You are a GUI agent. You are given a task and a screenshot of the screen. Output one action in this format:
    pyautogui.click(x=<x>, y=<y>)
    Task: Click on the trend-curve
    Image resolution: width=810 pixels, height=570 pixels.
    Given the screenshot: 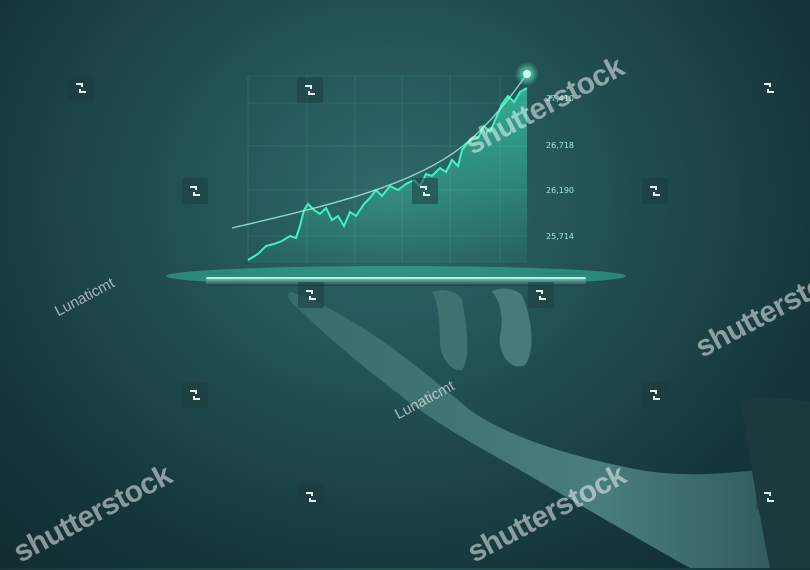 What is the action you would take?
    pyautogui.click(x=379, y=151)
    